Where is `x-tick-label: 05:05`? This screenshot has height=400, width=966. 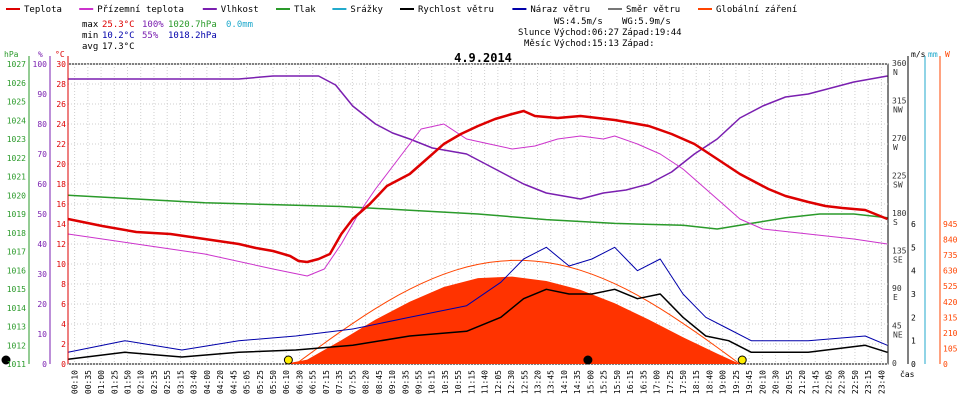 x-tick-label: 05:05 is located at coordinates (247, 382).